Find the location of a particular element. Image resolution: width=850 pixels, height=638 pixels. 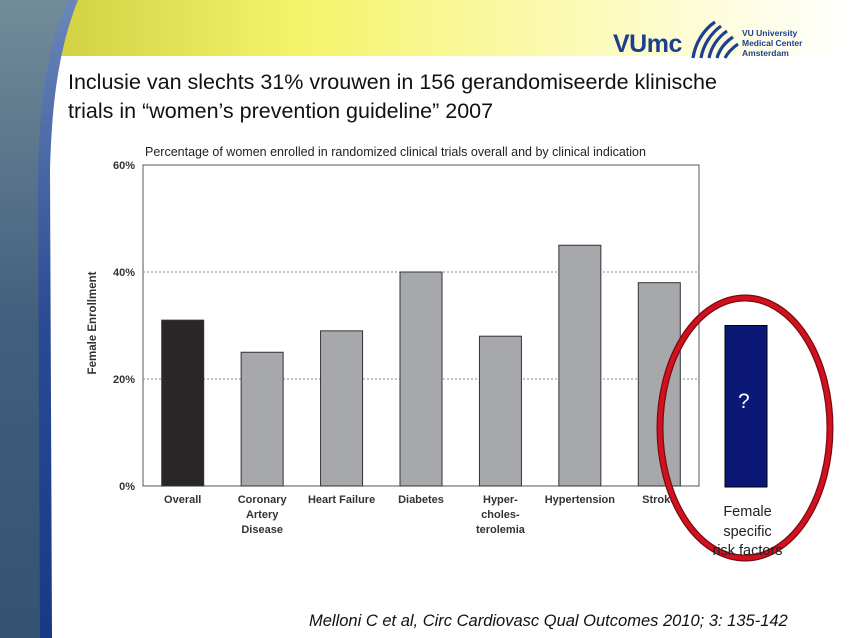

y-tick-label: 40% is located at coordinates (124, 273).